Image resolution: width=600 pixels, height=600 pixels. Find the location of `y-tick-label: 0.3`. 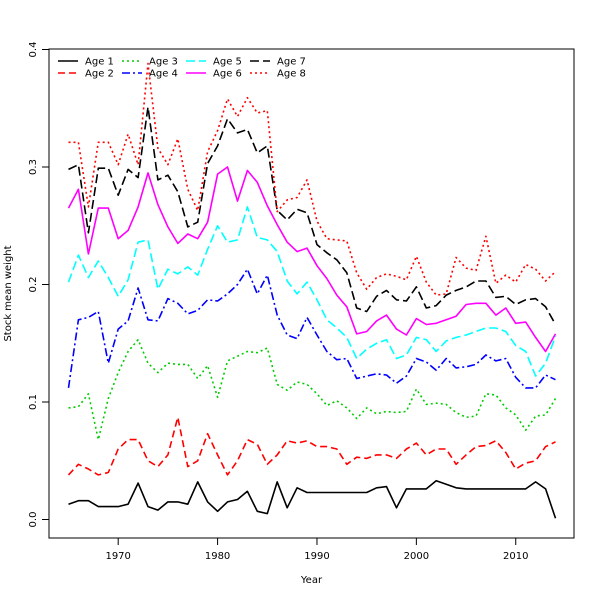

y-tick-label: 0.3 is located at coordinates (33, 167).